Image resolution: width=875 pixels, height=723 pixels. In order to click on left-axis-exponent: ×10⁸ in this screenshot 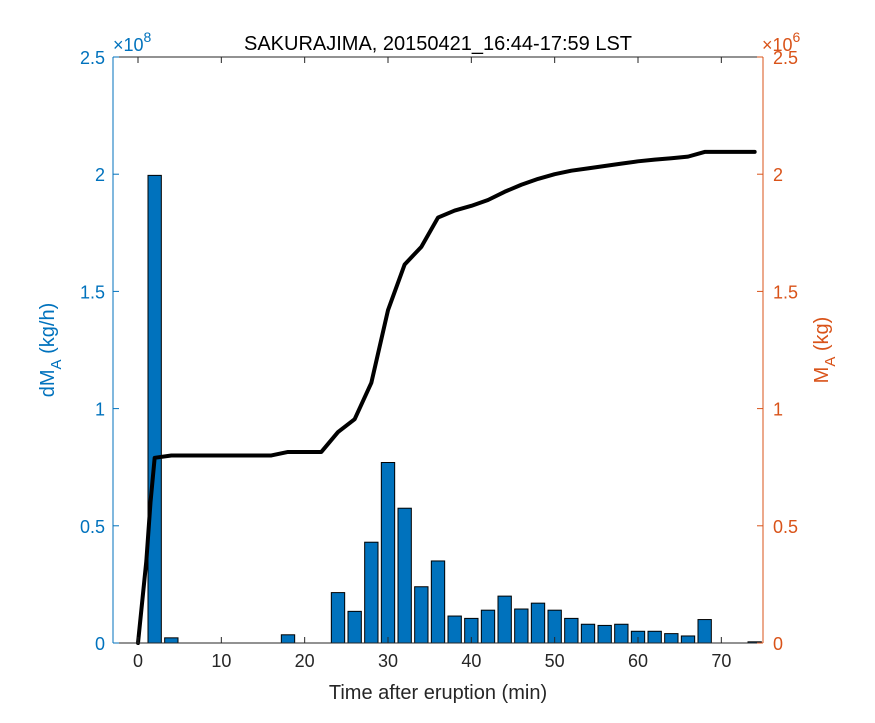, I will do `click(132, 42)`.